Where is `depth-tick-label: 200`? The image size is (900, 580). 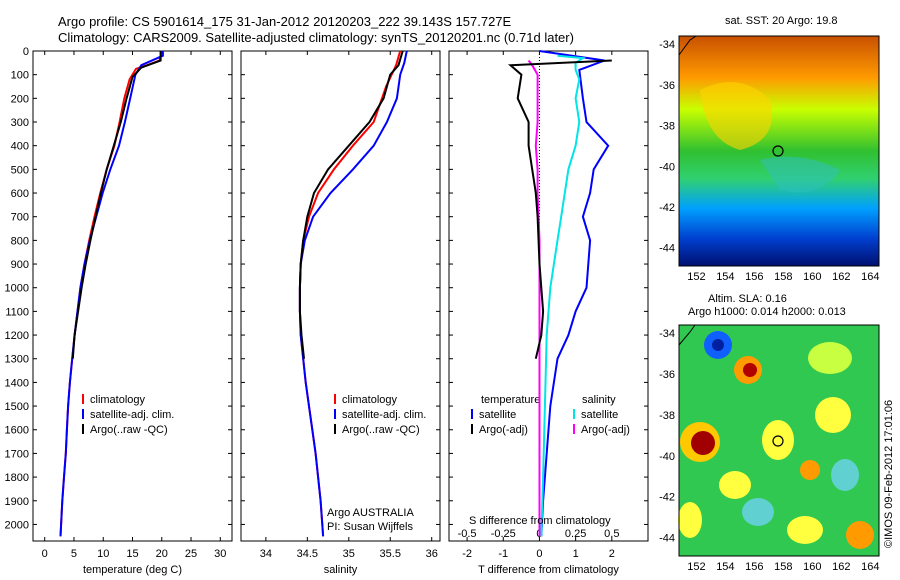
depth-tick-label: 200 is located at coordinates (20, 99).